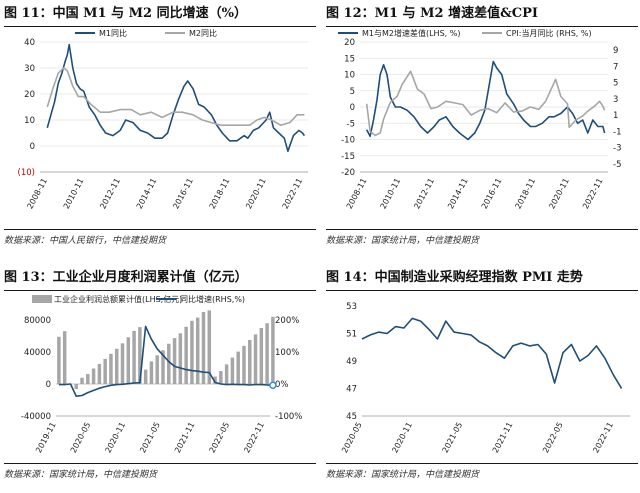 Image resolution: width=640 pixels, height=493 pixels. Describe the element at coordinates (615, 100) in the screenshot. I see `y2-tick-label: 3` at that location.